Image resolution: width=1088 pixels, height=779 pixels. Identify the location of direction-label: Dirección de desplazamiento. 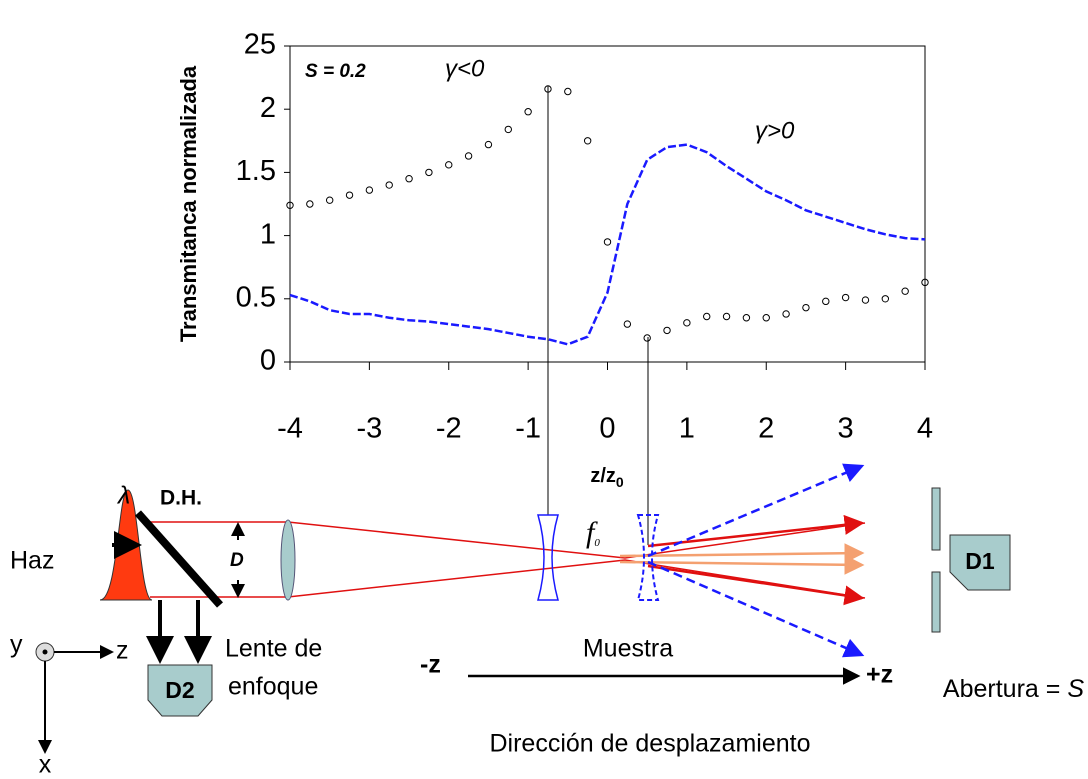
(649, 744).